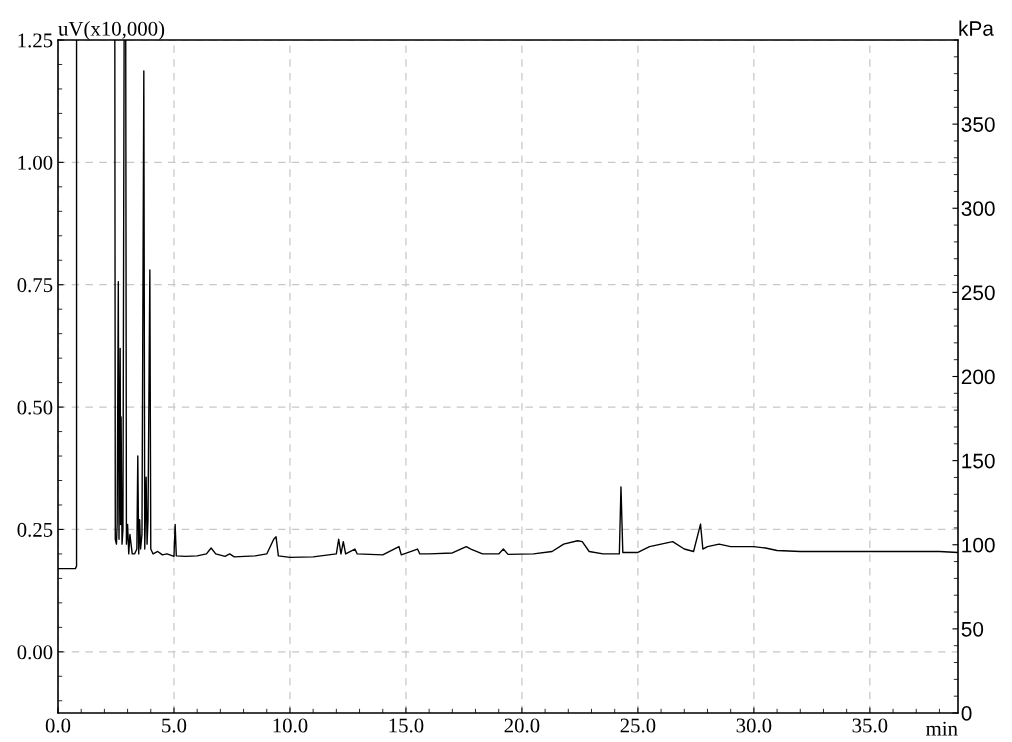  What do you see at coordinates (870, 725) in the screenshot?
I see `x-tick-label: 35.0` at bounding box center [870, 725].